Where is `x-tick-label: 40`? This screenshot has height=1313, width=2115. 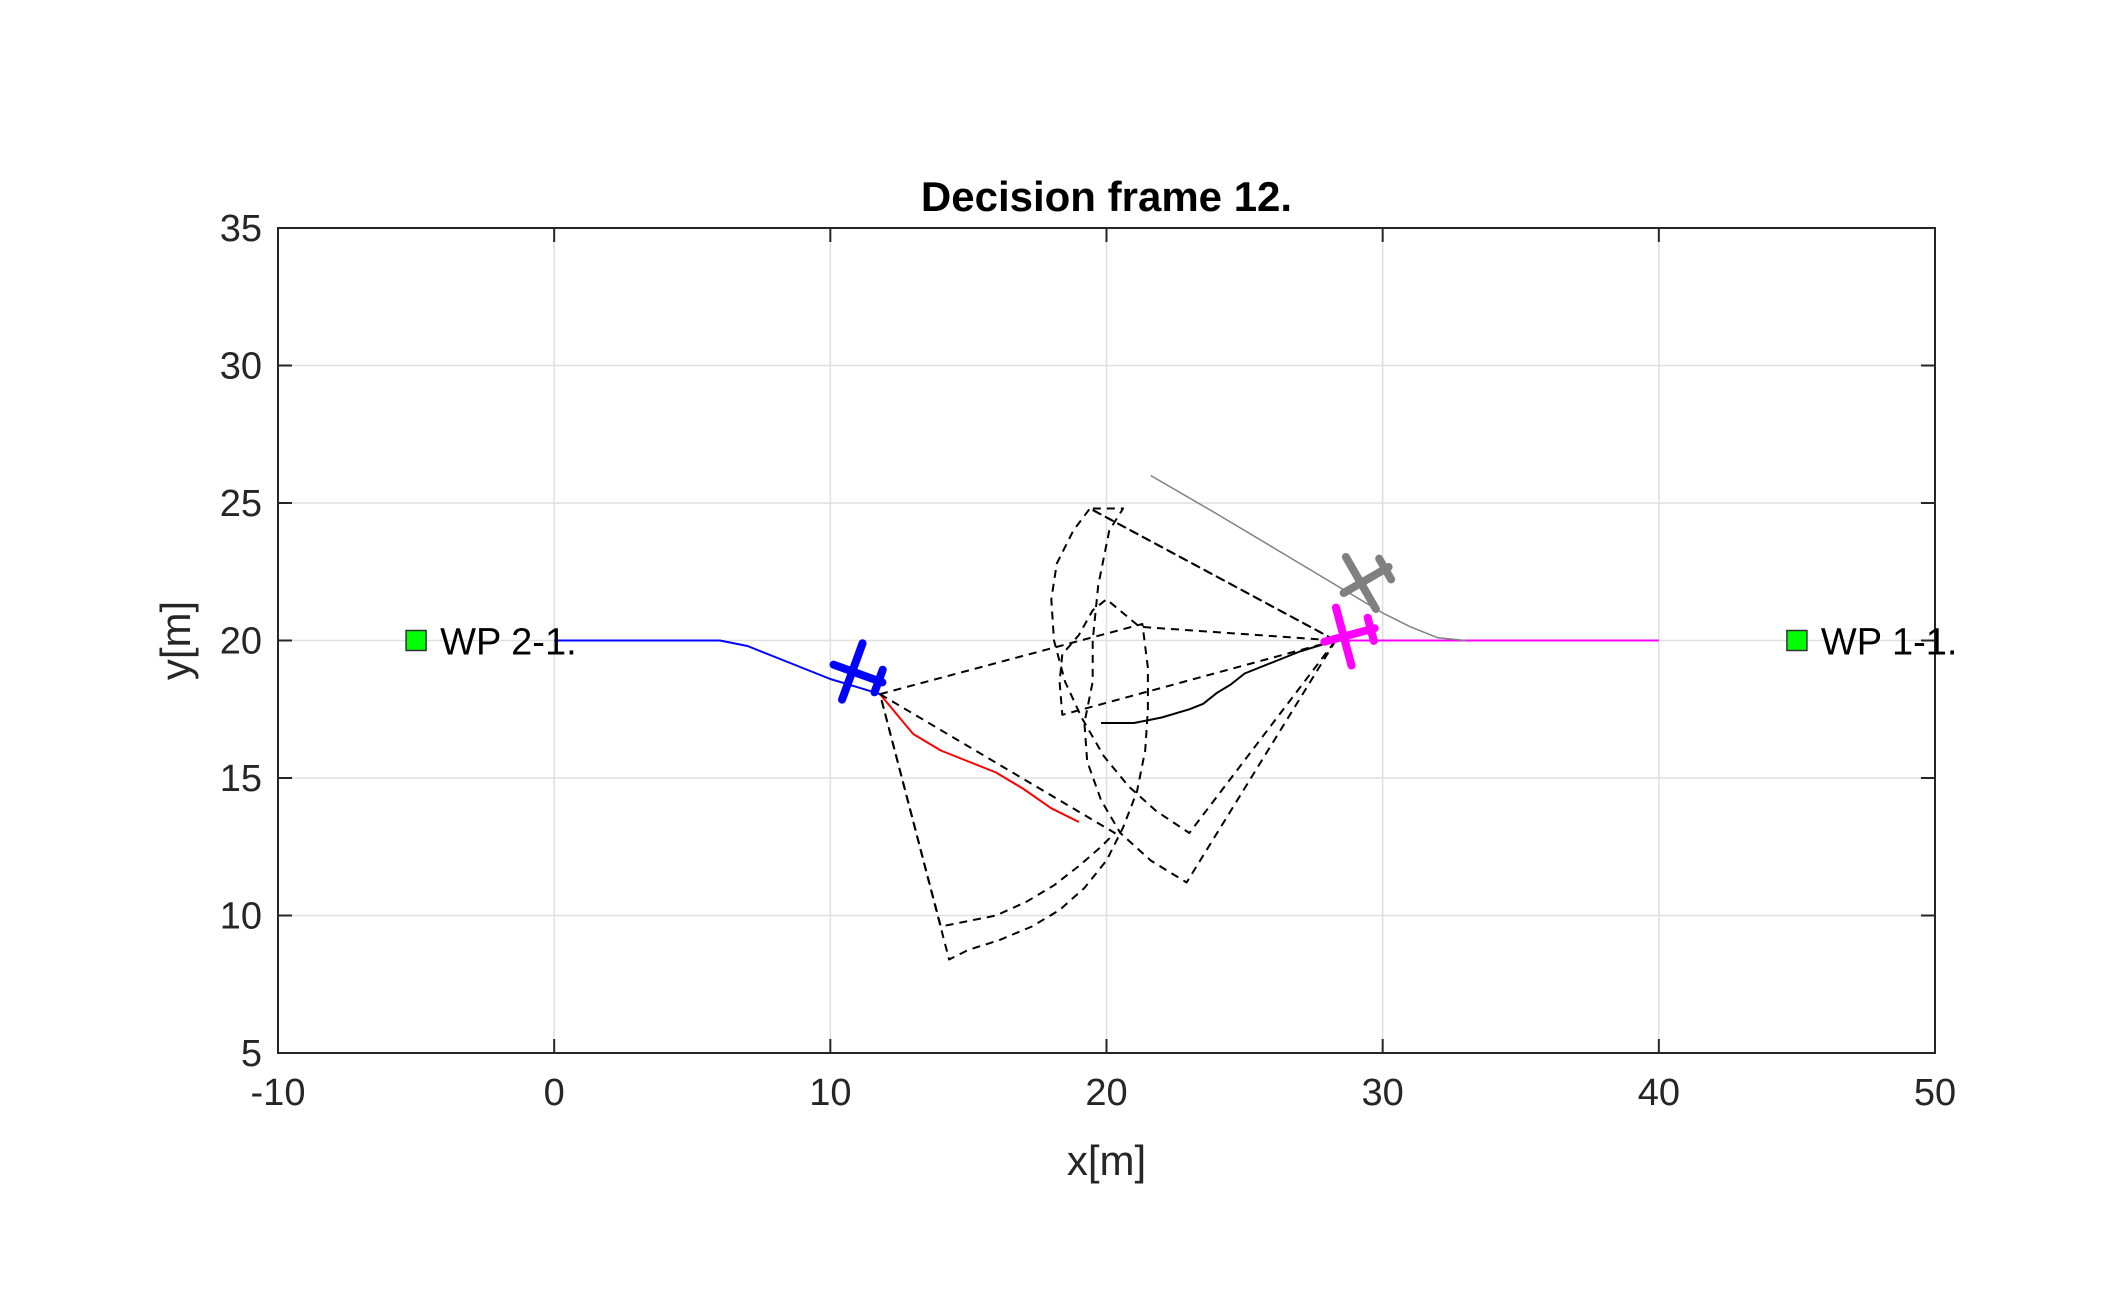
x-tick-label: 40 is located at coordinates (1659, 1093).